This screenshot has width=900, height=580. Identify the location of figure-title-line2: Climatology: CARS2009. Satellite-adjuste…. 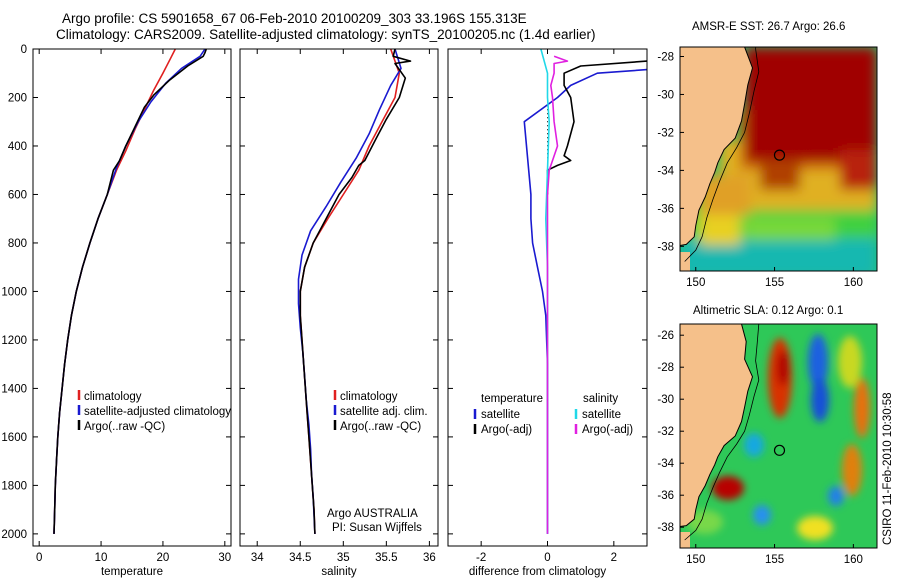
(326, 34).